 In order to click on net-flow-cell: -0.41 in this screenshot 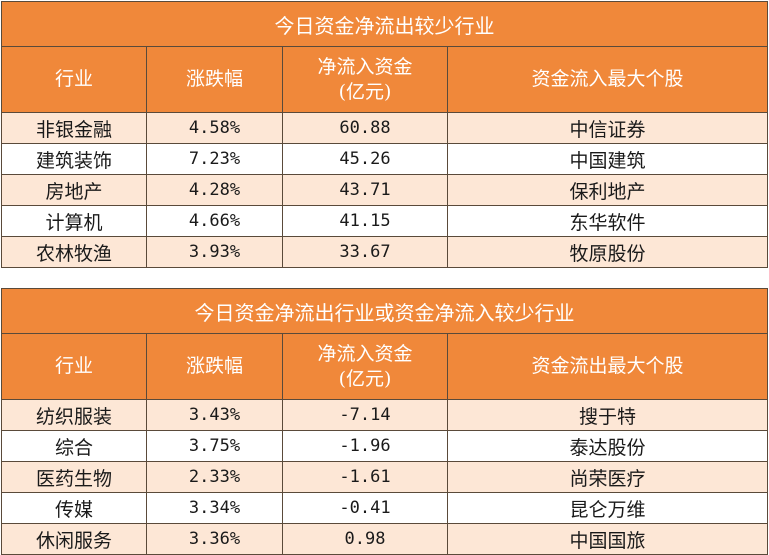, I will do `click(365, 508)`.